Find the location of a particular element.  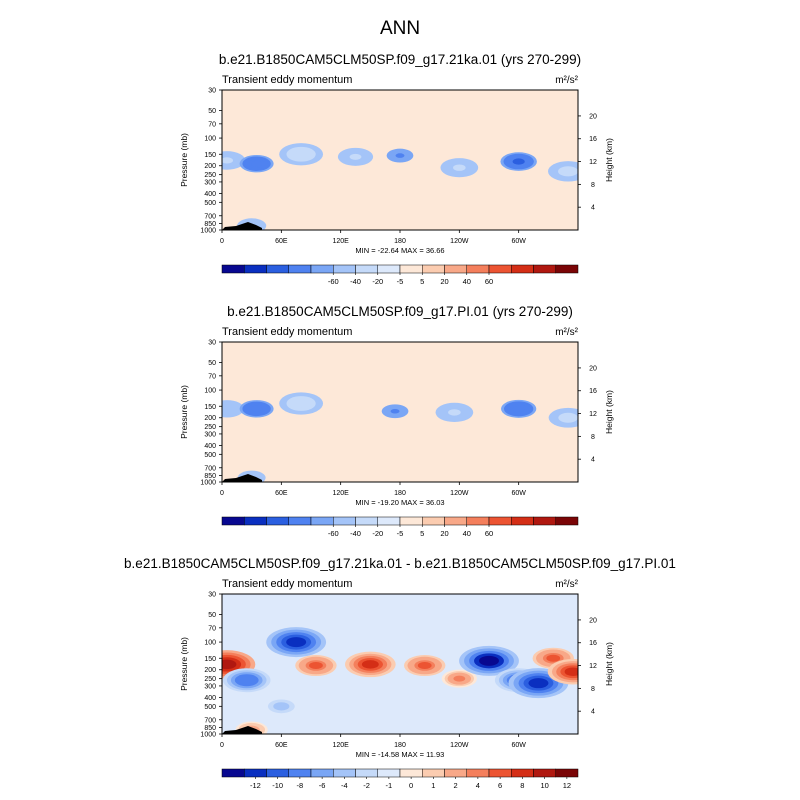

min-max-stats: MIN = -22.64 MAX = 36.66 is located at coordinates (399, 250).